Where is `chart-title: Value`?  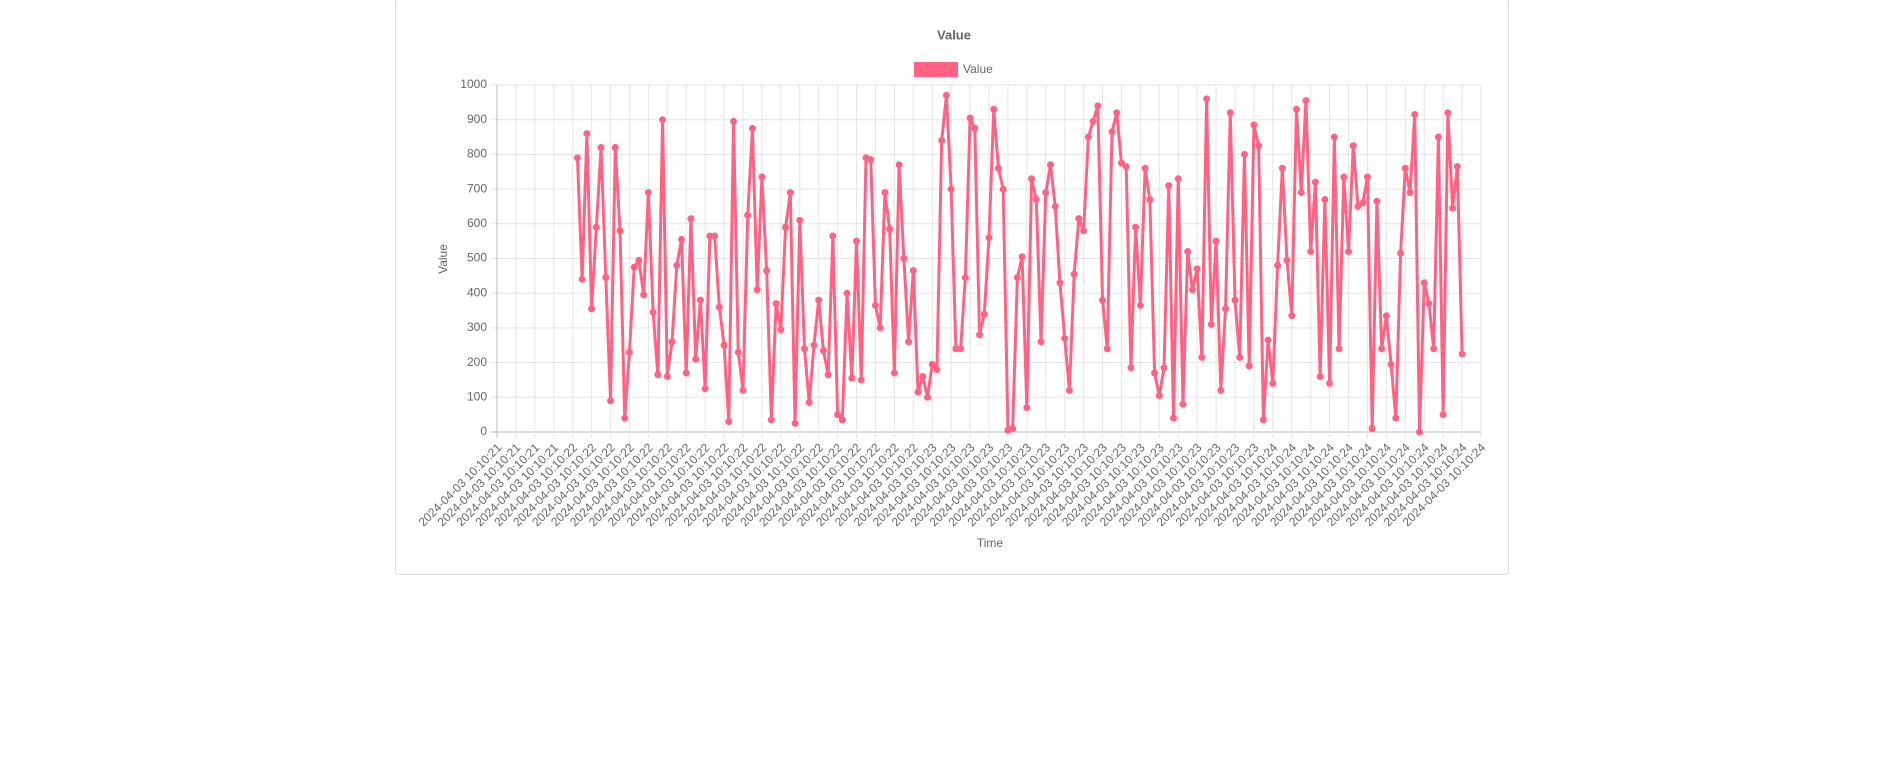
chart-title: Value is located at coordinates (954, 34).